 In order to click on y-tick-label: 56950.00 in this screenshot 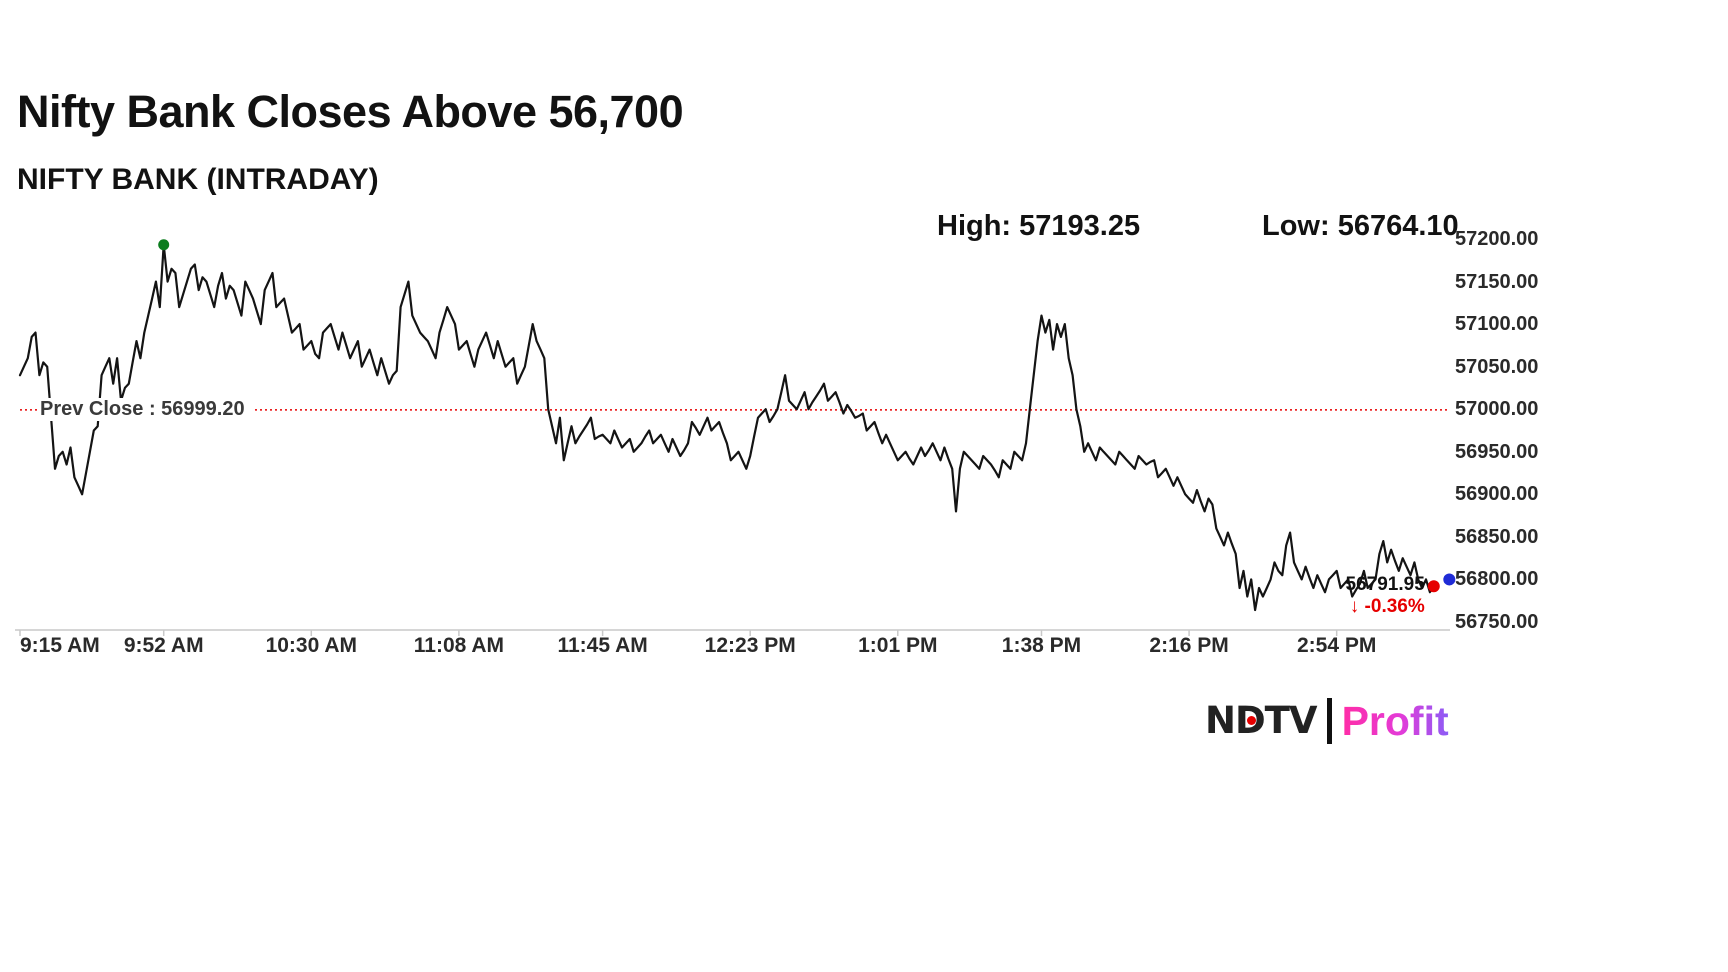, I will do `click(1497, 451)`.